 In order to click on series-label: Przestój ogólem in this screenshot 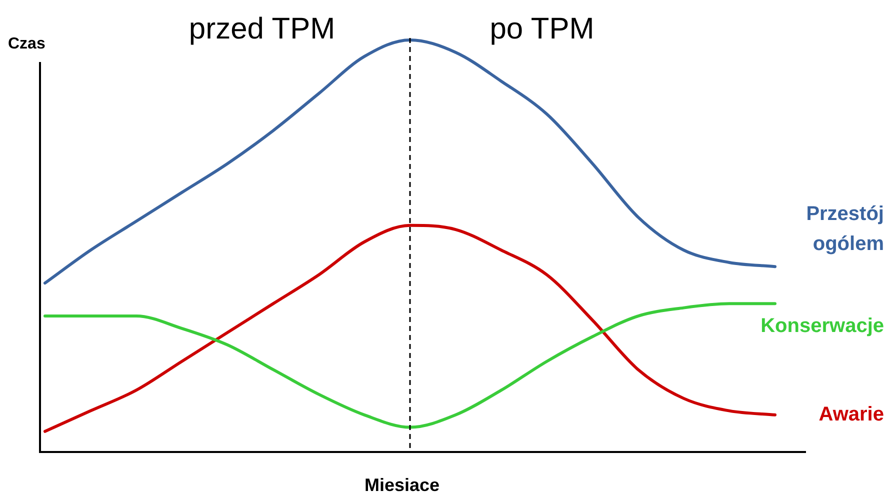, I will do `click(845, 229)`.